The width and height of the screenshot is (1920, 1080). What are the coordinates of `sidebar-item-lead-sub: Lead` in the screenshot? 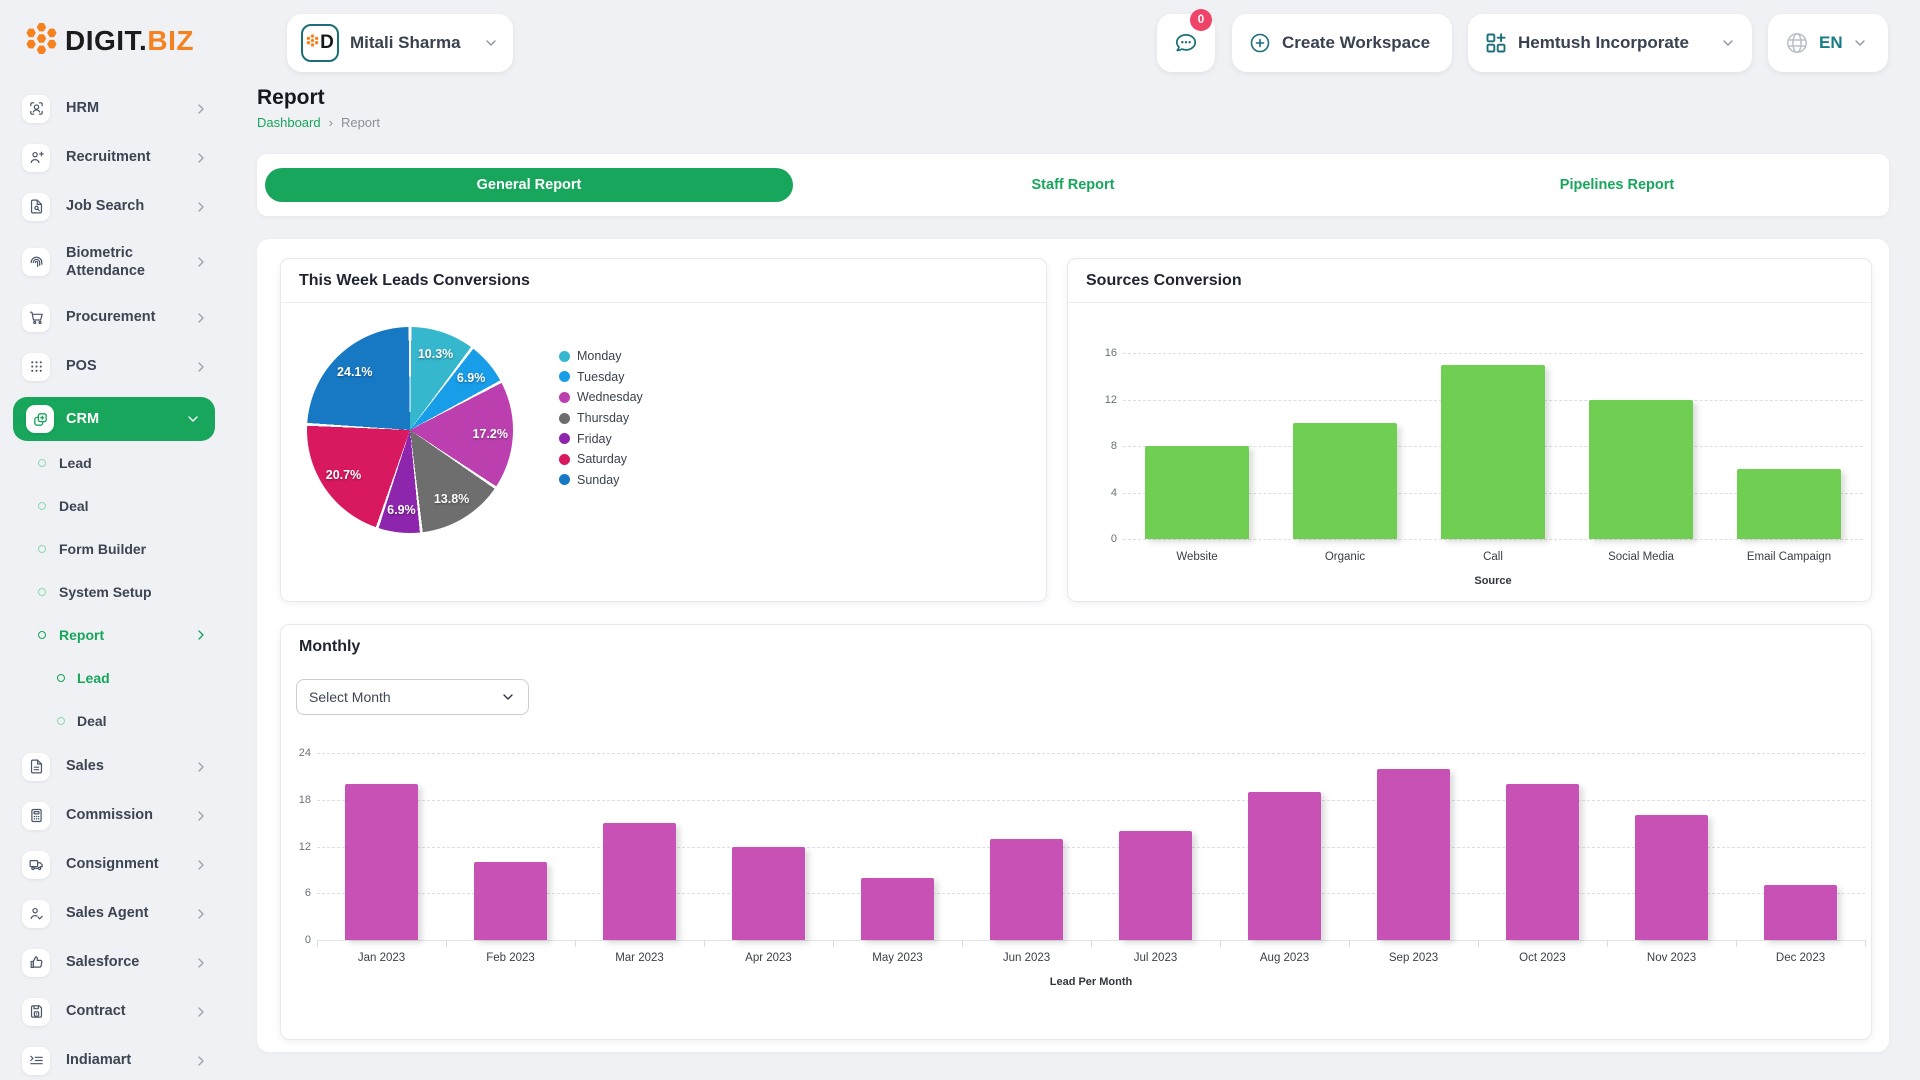 It's located at (113, 677).